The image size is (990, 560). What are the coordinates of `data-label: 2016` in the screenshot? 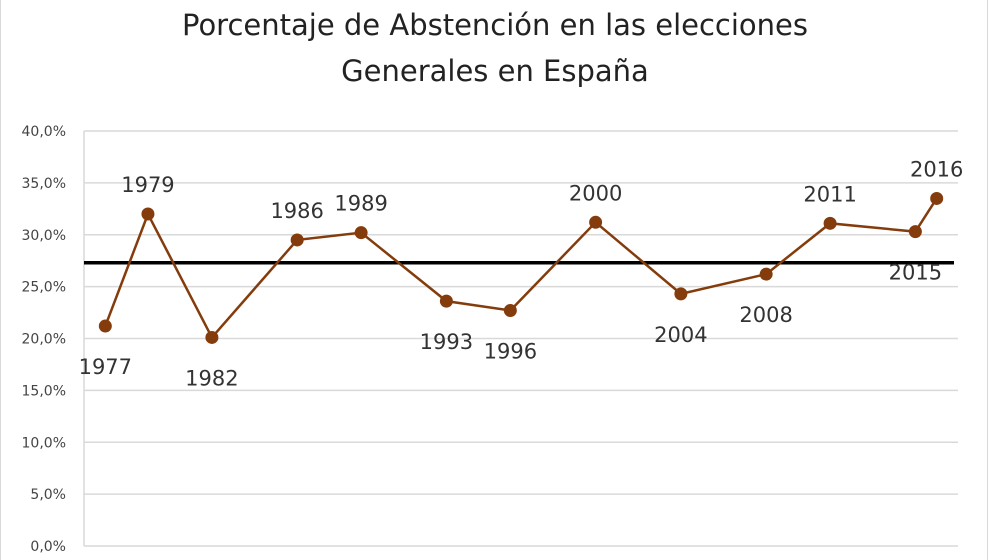 It's located at (936, 169).